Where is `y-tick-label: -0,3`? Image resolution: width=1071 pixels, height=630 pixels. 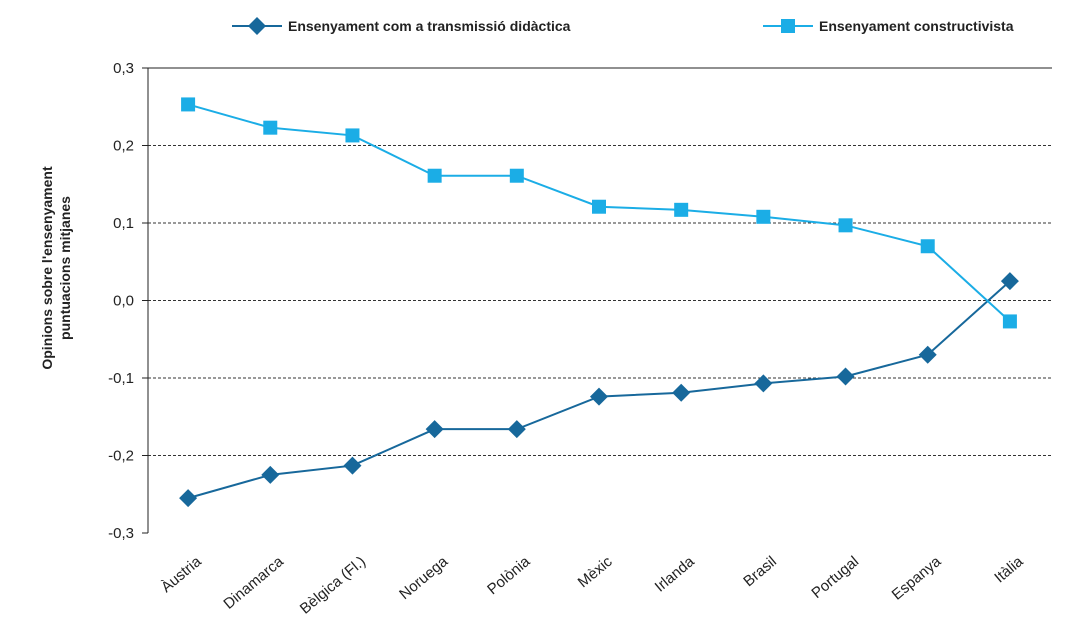 y-tick-label: -0,3 is located at coordinates (121, 533).